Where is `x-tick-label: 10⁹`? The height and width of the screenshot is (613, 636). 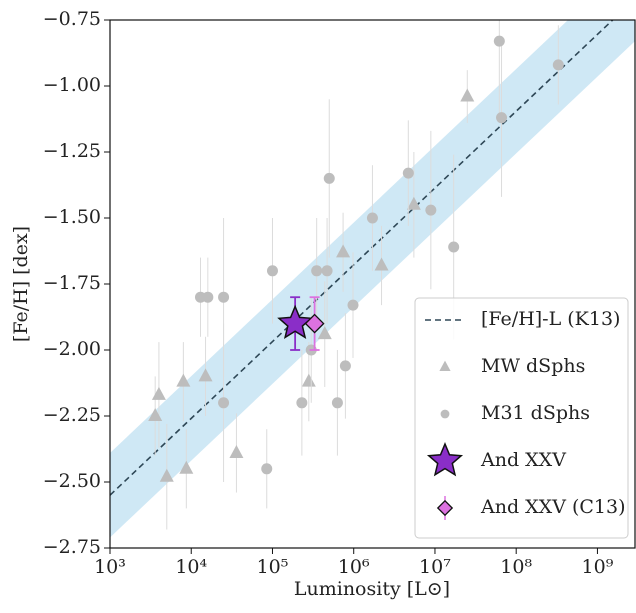
x-tick-label: 10⁹ is located at coordinates (598, 567).